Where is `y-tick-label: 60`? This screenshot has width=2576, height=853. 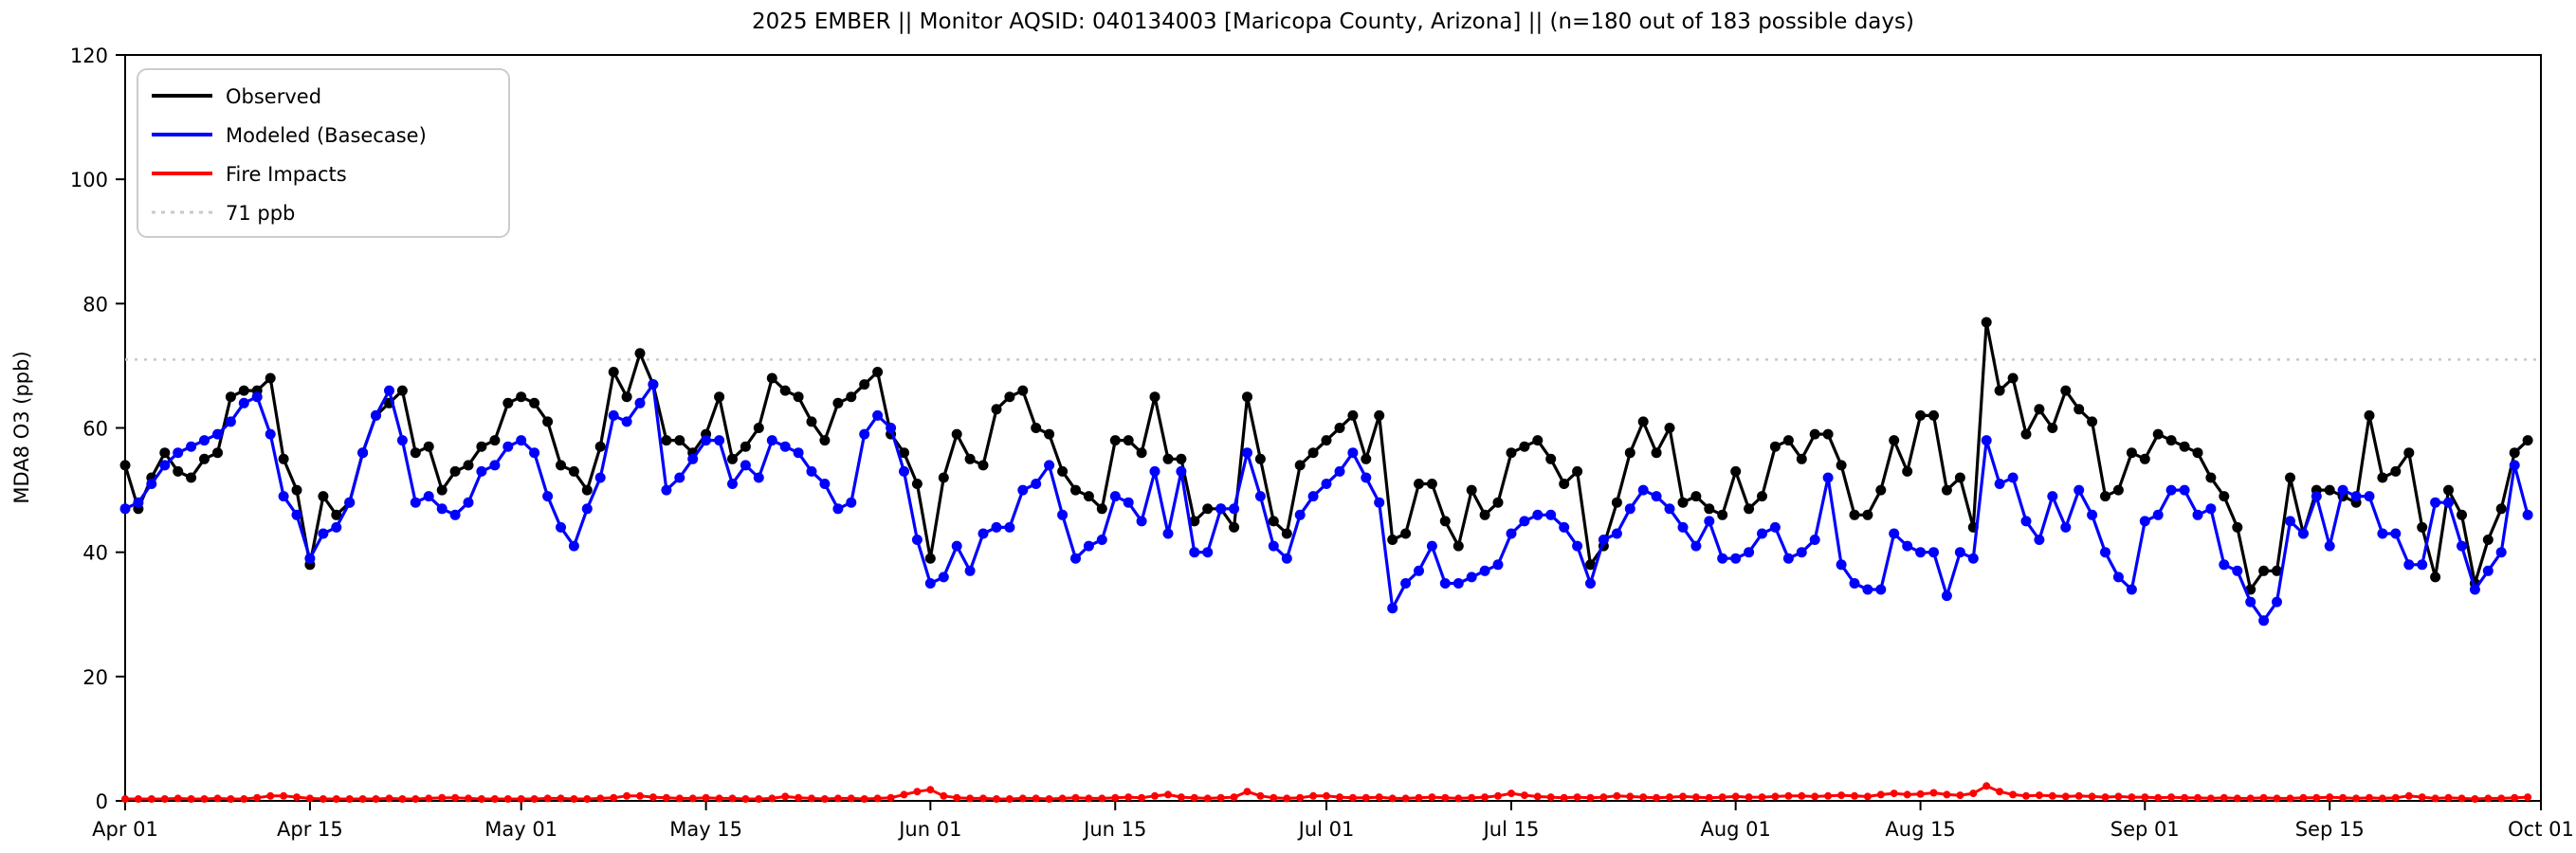
y-tick-label: 60 is located at coordinates (95, 429).